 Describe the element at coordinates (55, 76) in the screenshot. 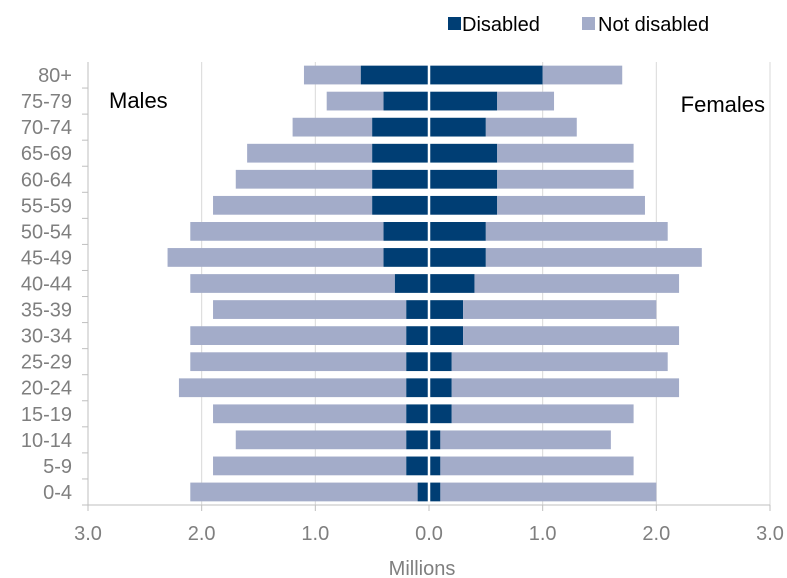

I see `age-group-label: 80+` at that location.